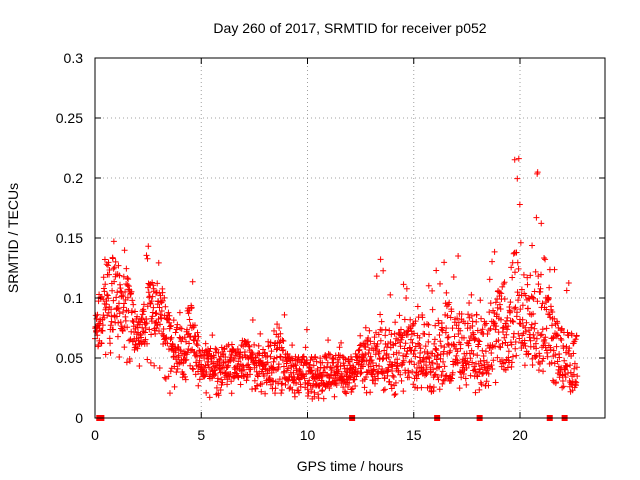 This screenshot has height=480, width=640. I want to click on y-tick-label: 0.15, so click(69, 238).